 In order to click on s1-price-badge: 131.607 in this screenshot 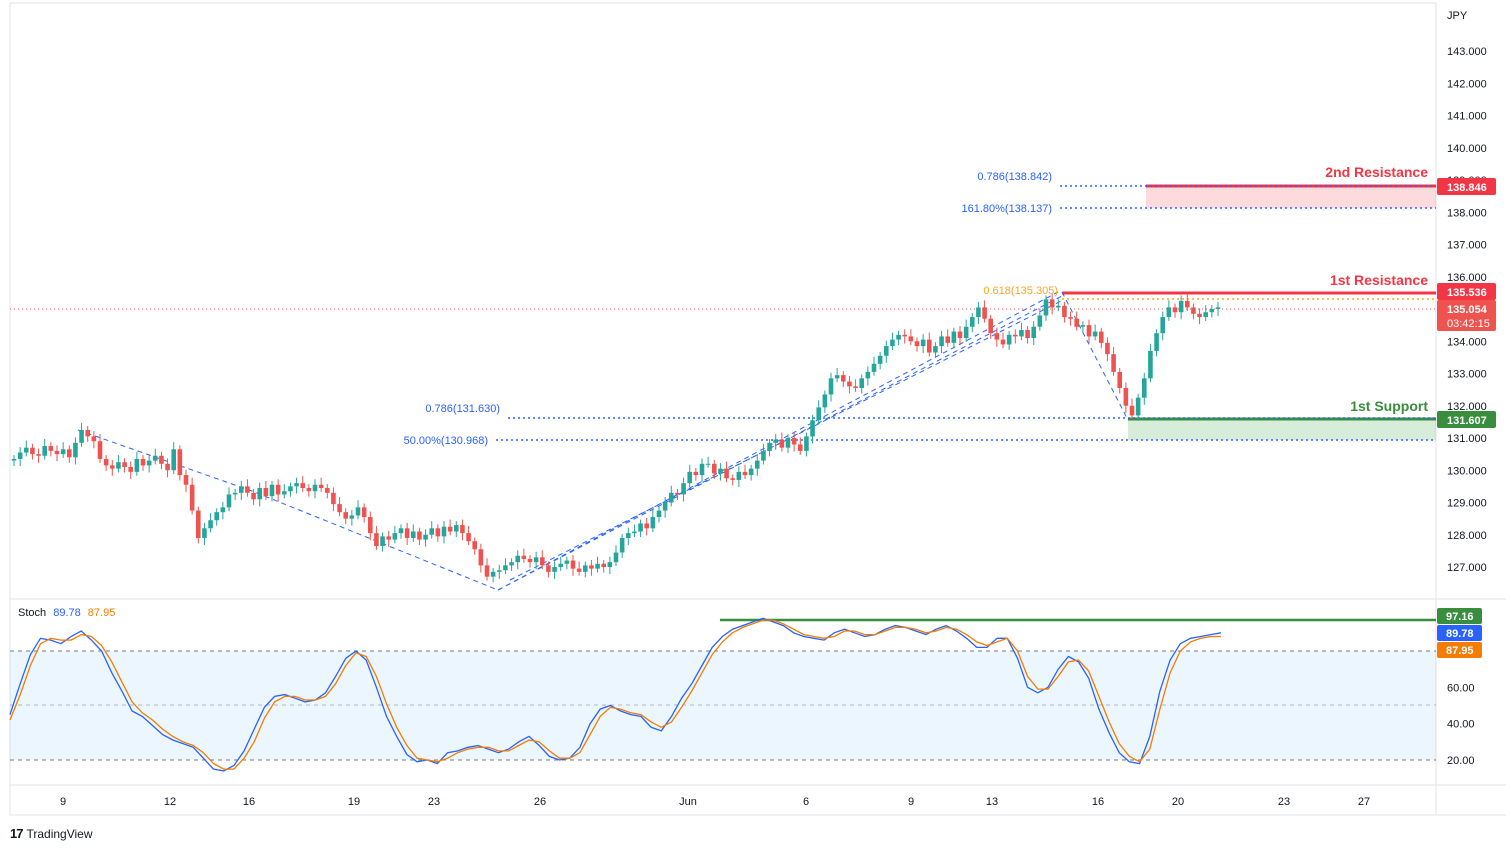, I will do `click(1466, 419)`.